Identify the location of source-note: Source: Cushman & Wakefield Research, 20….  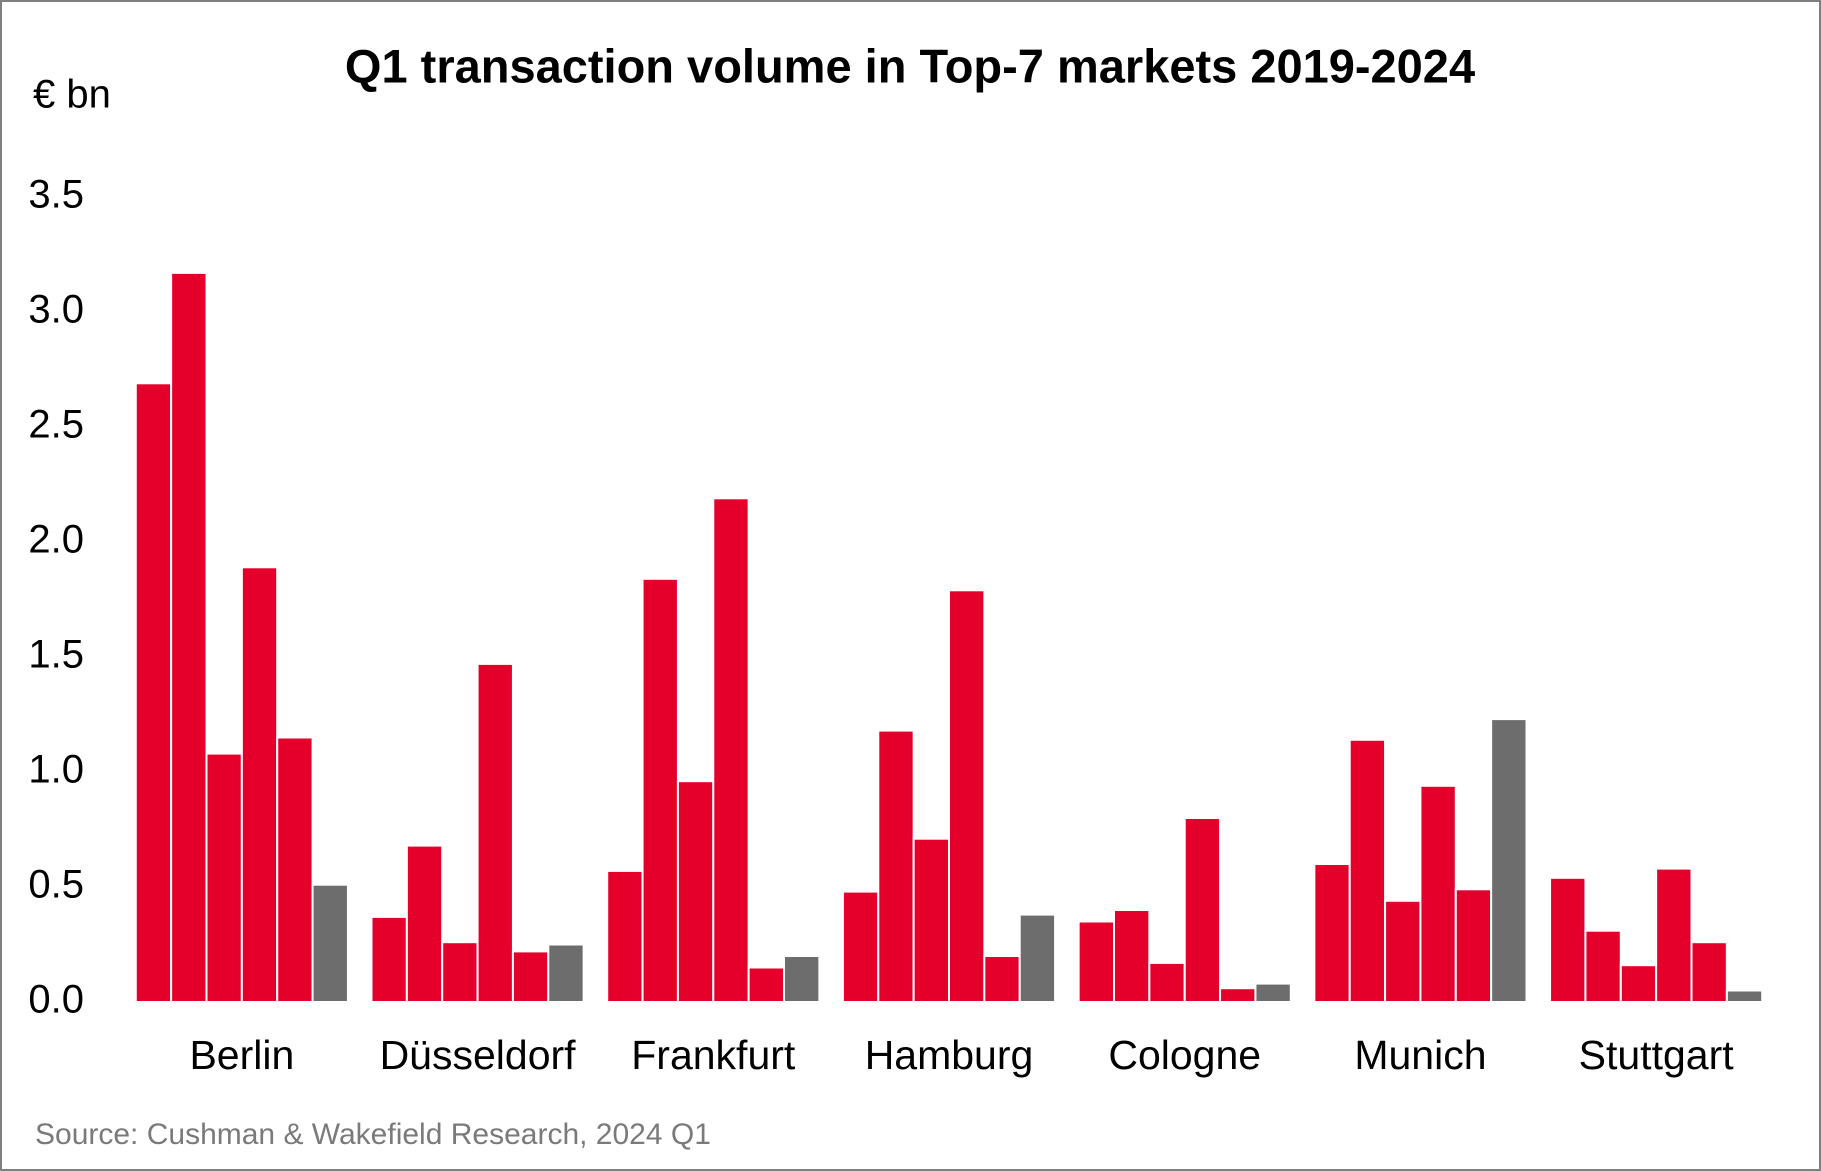
(373, 1134).